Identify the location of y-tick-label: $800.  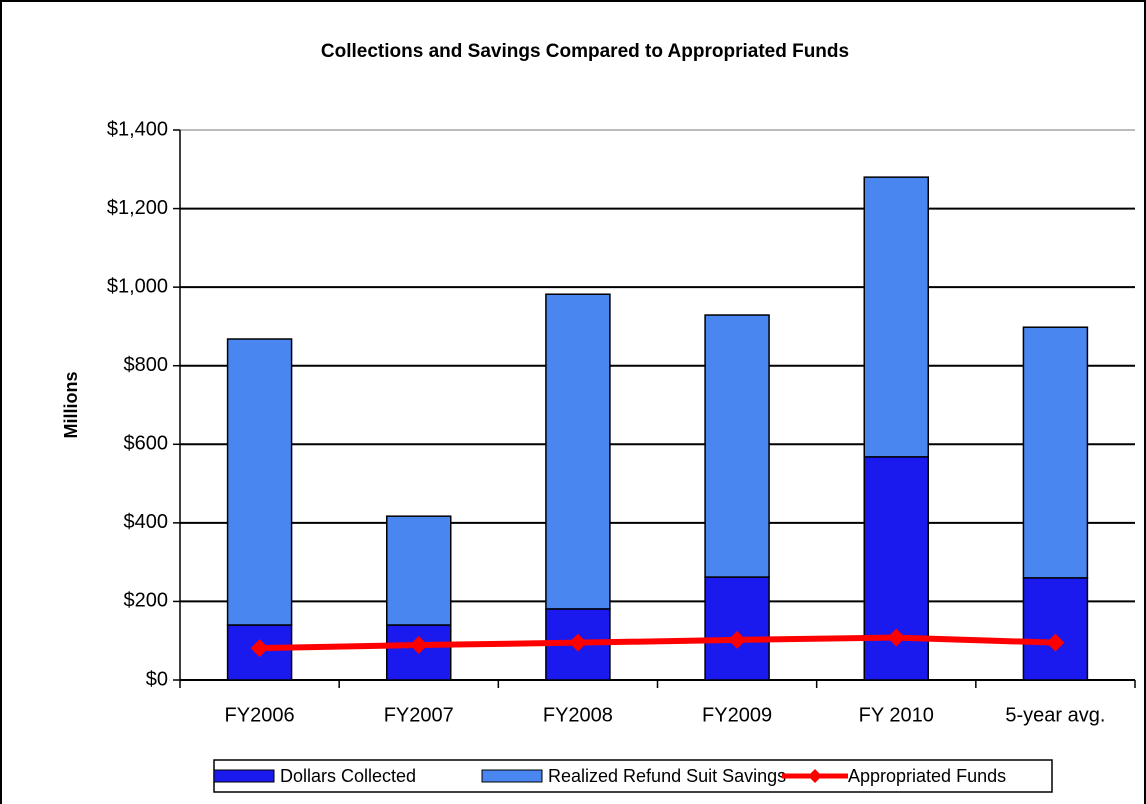
(146, 365).